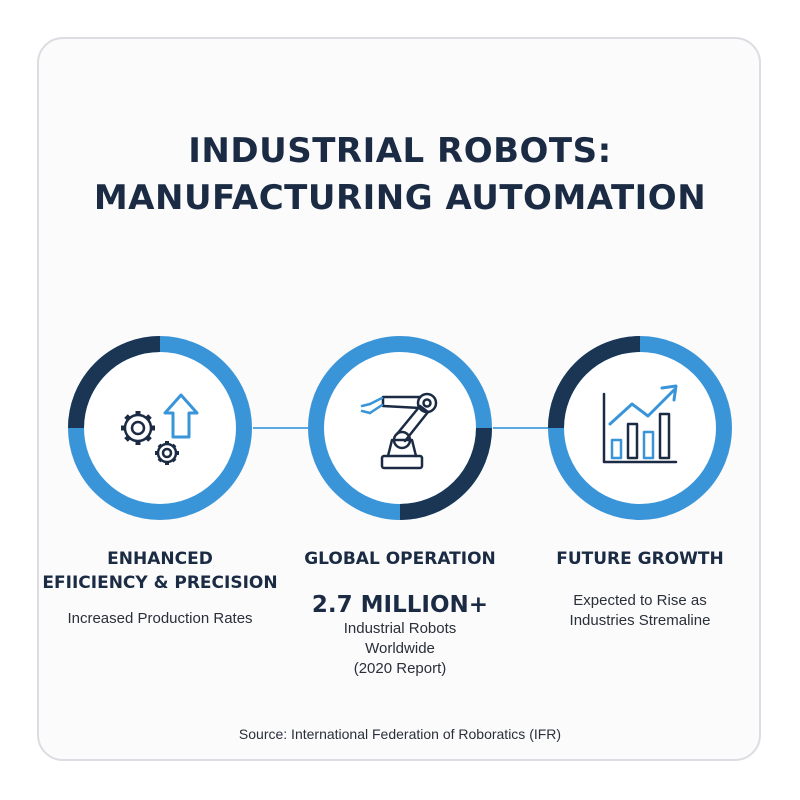 The height and width of the screenshot is (800, 800). Describe the element at coordinates (399, 431) in the screenshot. I see `robot-arm-icon` at that location.